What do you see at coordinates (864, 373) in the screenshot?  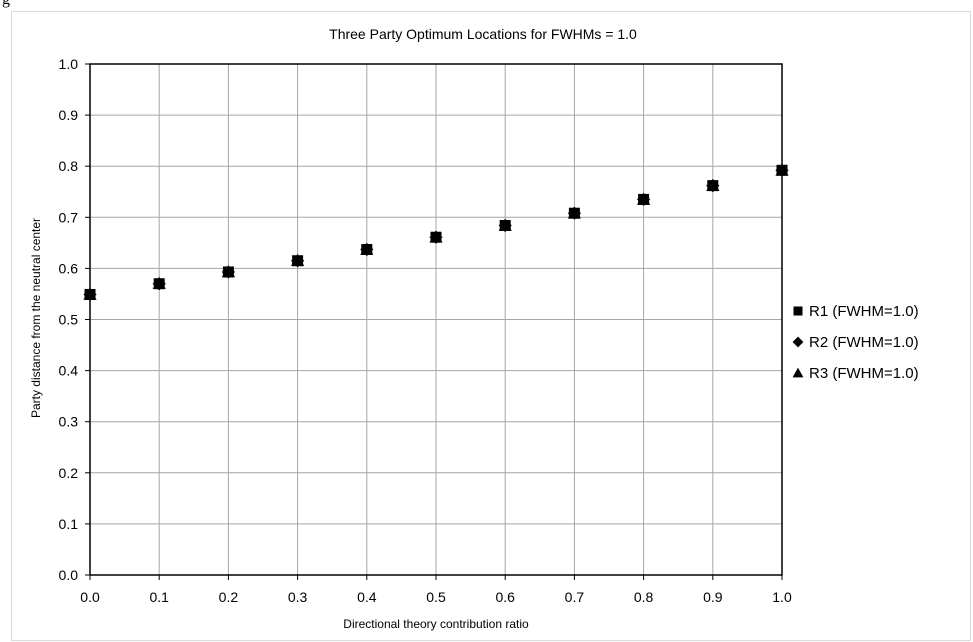 I see `legend-label-r3: R3 (FWHM=1.0)` at bounding box center [864, 373].